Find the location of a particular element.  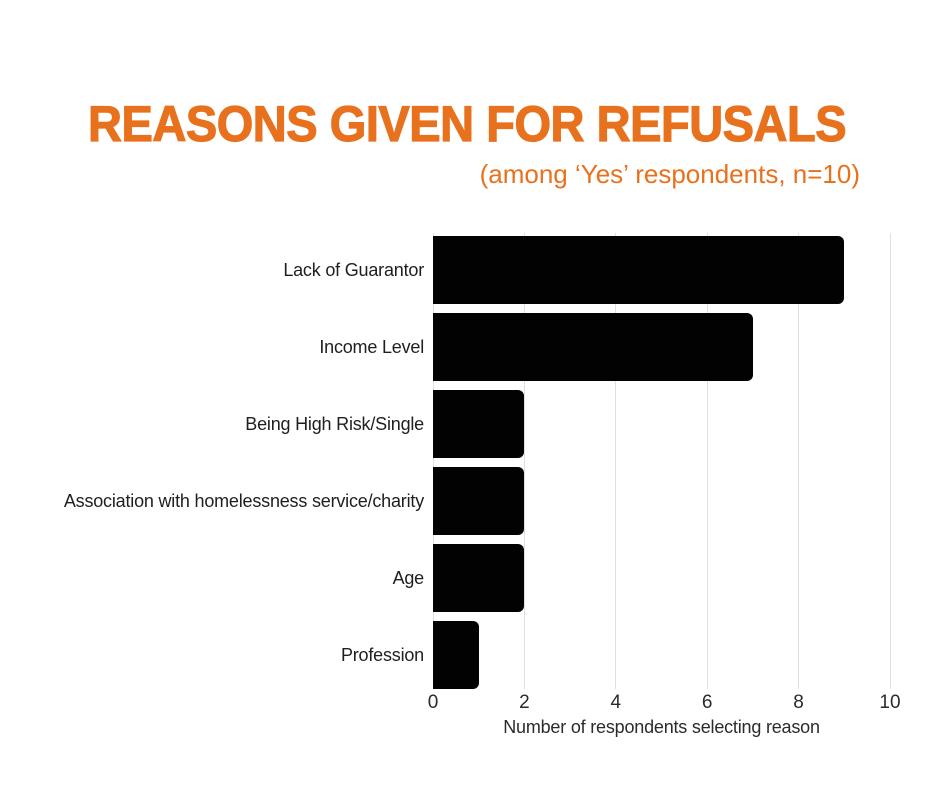

category-label-3: Being High Risk/Single is located at coordinates (334, 423).